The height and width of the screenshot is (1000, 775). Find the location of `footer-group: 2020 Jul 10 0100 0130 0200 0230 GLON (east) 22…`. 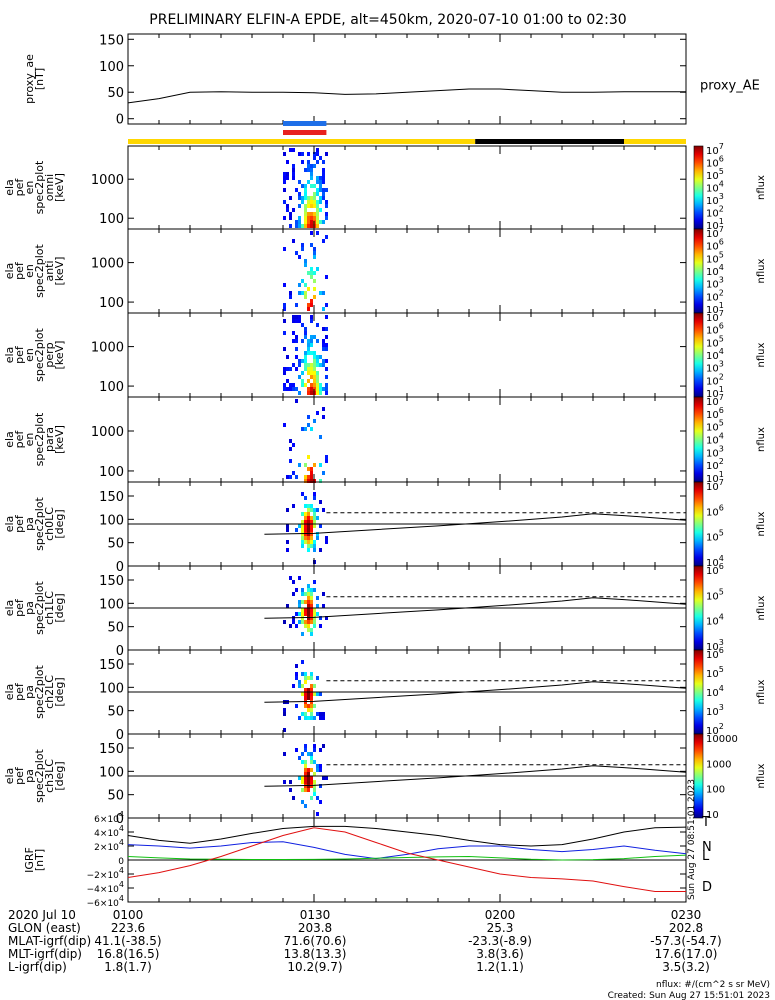

footer-group: 2020 Jul 10 0100 0130 0200 0230 GLON (east) 22… is located at coordinates (389, 954).